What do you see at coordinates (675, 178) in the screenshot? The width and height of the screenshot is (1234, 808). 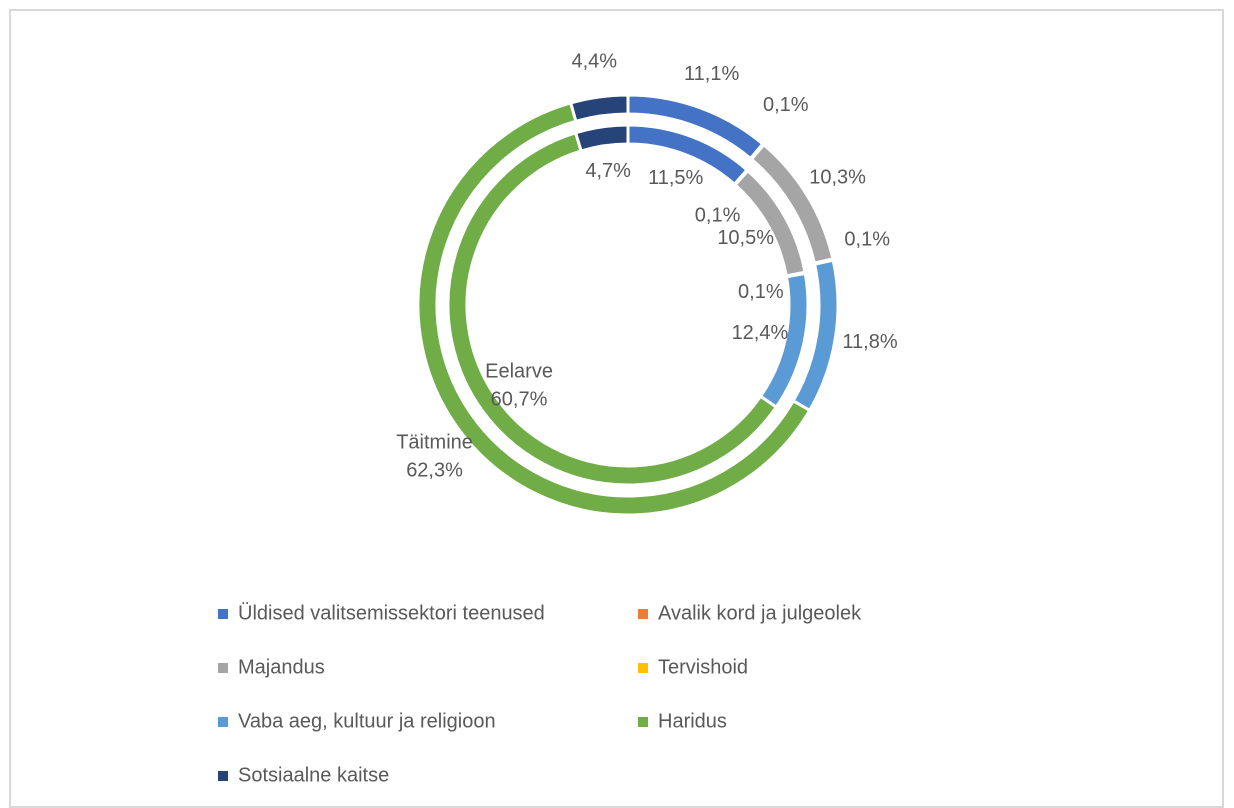 I see `data-label: 11,5%` at bounding box center [675, 178].